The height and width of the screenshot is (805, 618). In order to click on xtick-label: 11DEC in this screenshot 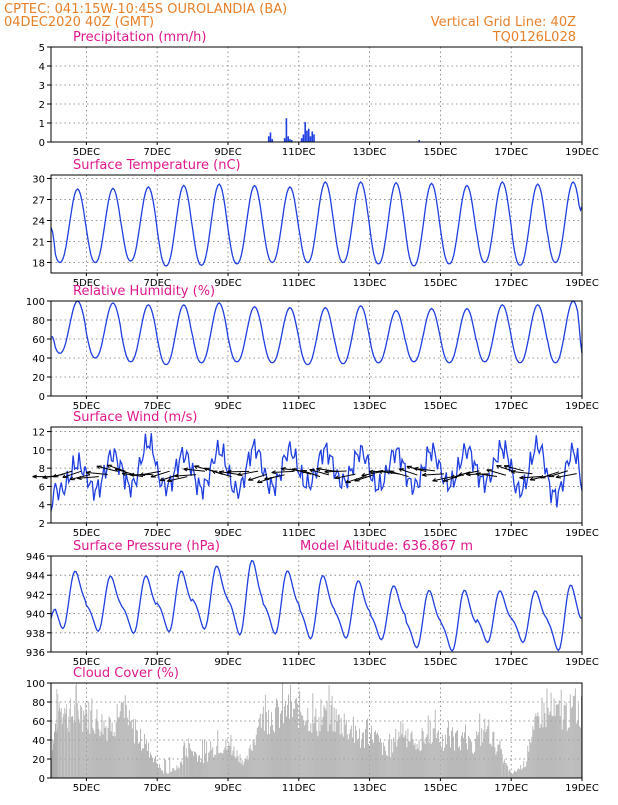, I will do `click(299, 152)`.